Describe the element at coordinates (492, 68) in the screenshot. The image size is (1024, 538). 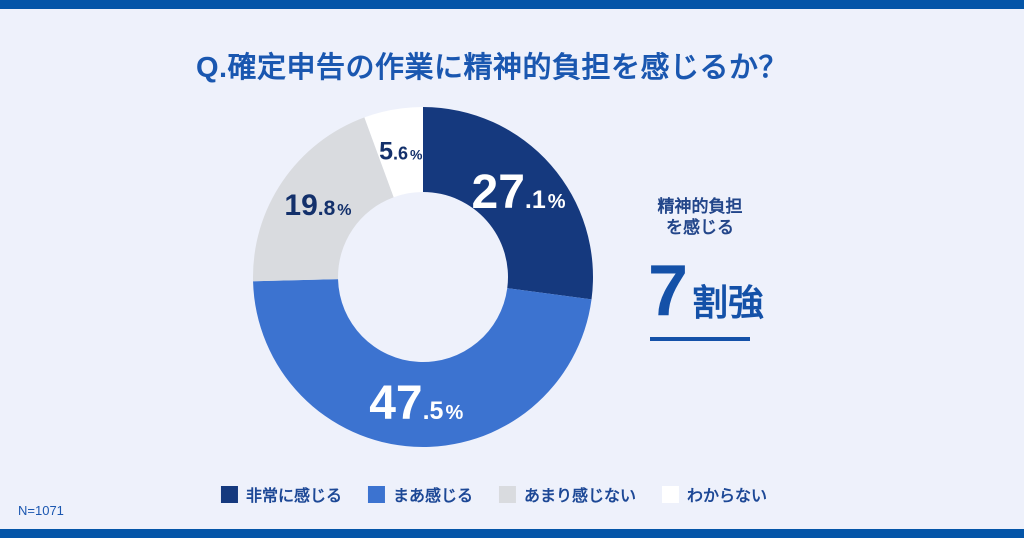
I see `chart-title: Q.確定申告の作業に精神的負担を感じるか？` at that location.